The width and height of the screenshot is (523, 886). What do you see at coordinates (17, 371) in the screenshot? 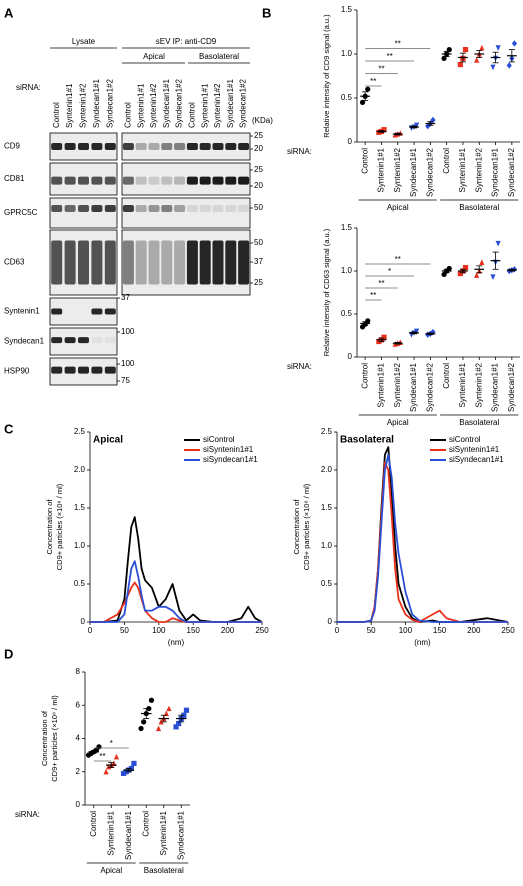
I see `row-label: HSP90` at bounding box center [17, 371].